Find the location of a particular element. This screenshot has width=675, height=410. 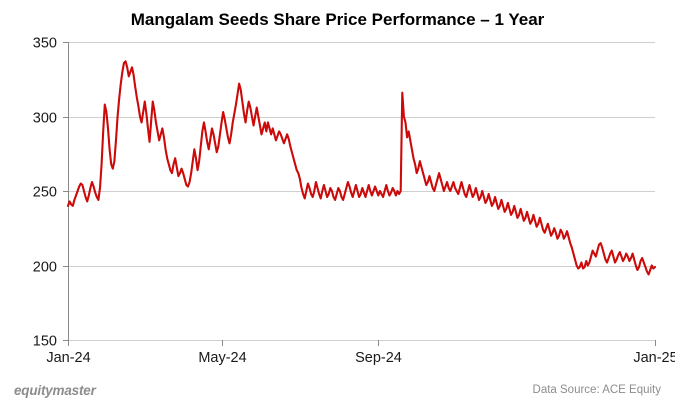

x-axis-tick-labels: Jan-24 May-24 Sep-24 Jan-25 is located at coordinates (360, 358).